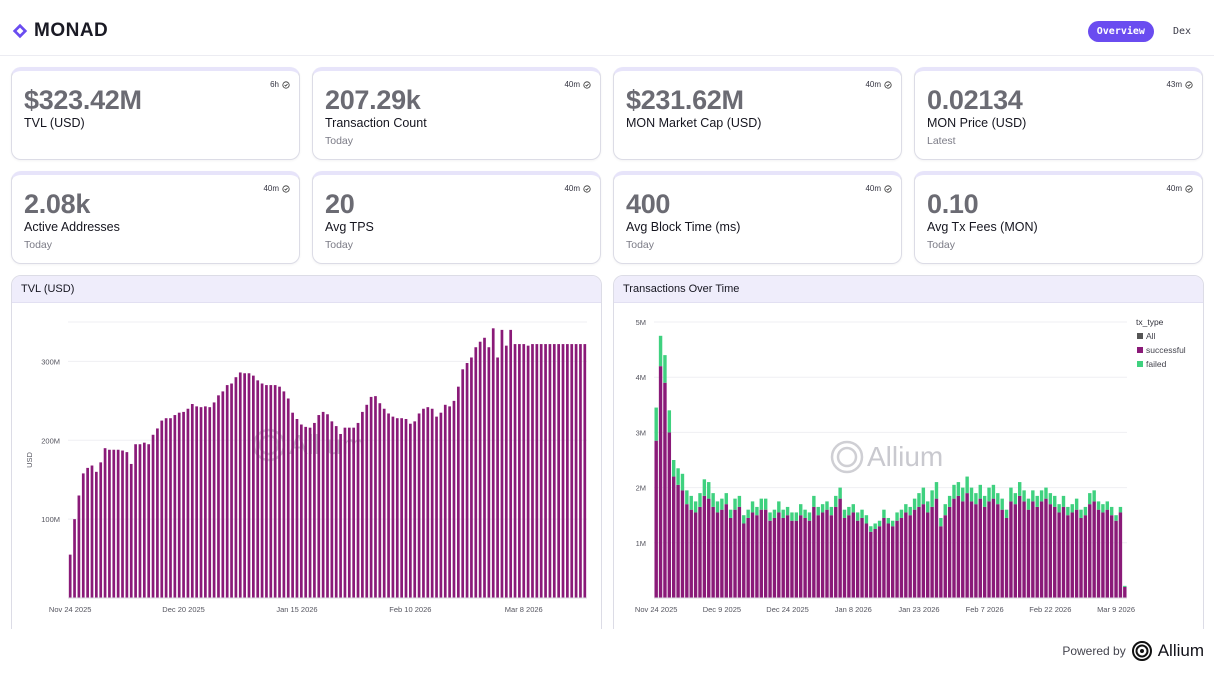 The height and width of the screenshot is (682, 1214). What do you see at coordinates (456, 217) in the screenshot?
I see `metric-card-avg-tps: 20 Avg TPS Today 40m` at bounding box center [456, 217].